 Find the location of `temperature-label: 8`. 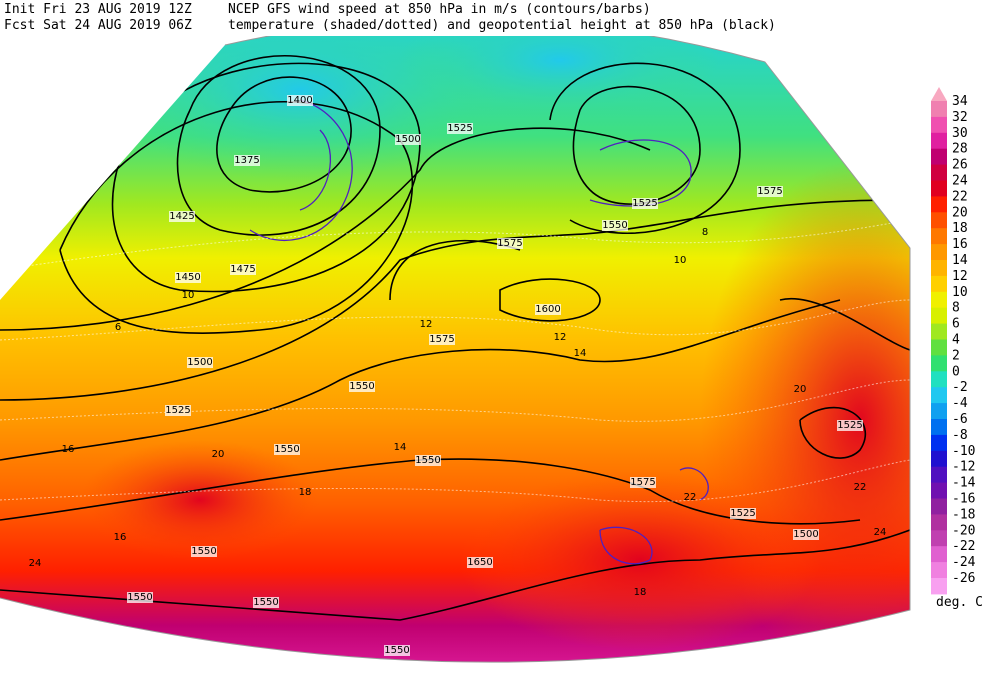

temperature-label: 8 is located at coordinates (705, 232).